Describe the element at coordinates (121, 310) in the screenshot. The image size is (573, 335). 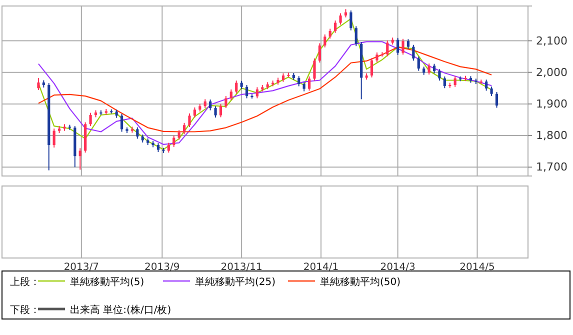
I see `legend-label: 出来高 単位:(株/口/枚)` at that location.